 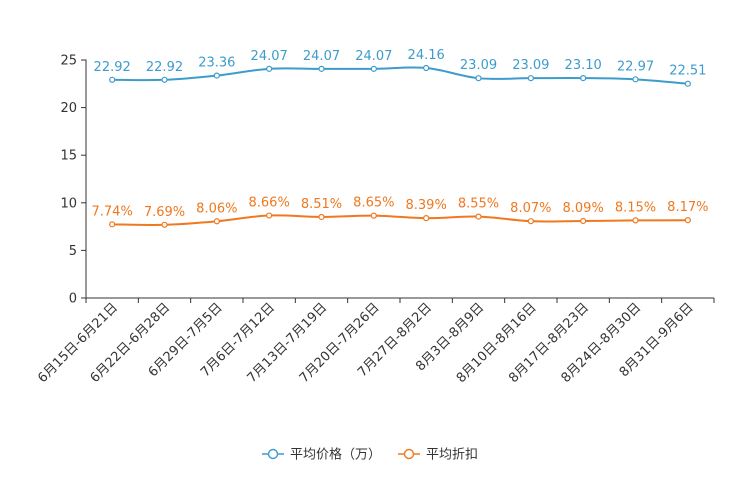 What do you see at coordinates (373, 203) in the screenshot?
I see `data-label: 8.65%` at bounding box center [373, 203].